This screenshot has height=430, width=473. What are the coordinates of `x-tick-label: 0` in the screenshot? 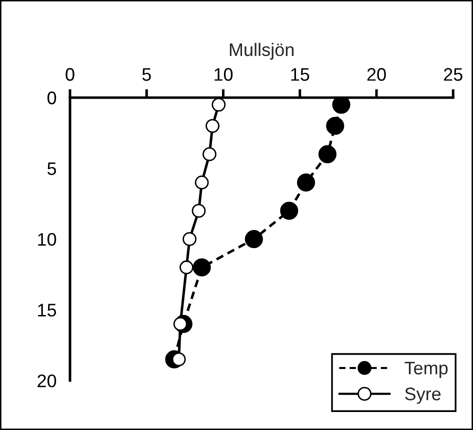 It's located at (70, 74).